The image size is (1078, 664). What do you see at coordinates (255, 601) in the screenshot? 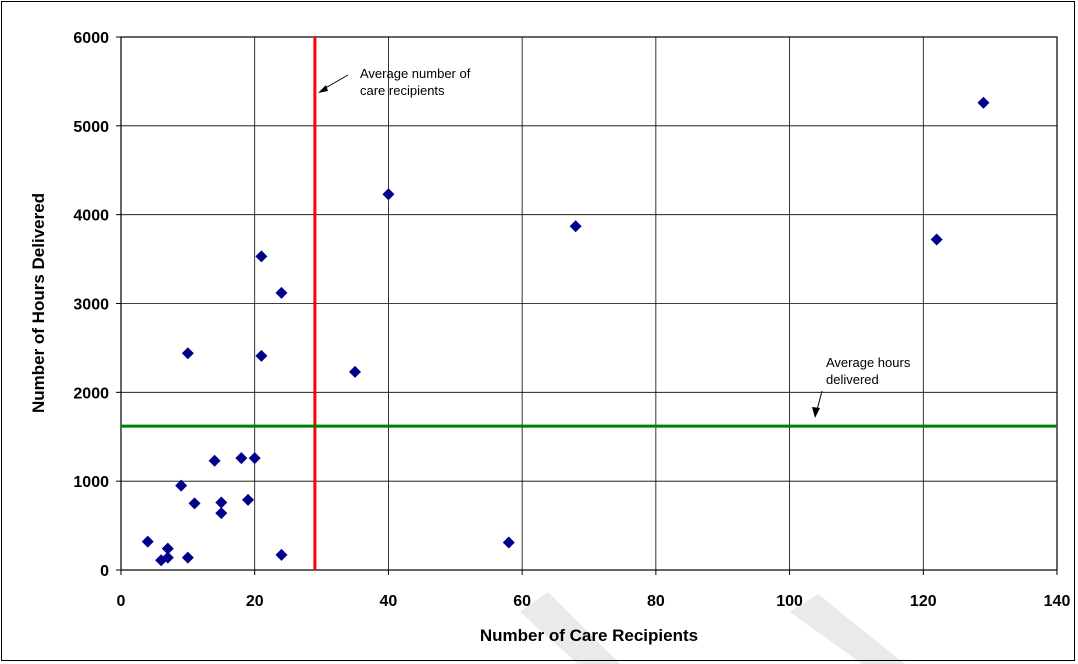
I see `x-tick-label: 20` at bounding box center [255, 601].